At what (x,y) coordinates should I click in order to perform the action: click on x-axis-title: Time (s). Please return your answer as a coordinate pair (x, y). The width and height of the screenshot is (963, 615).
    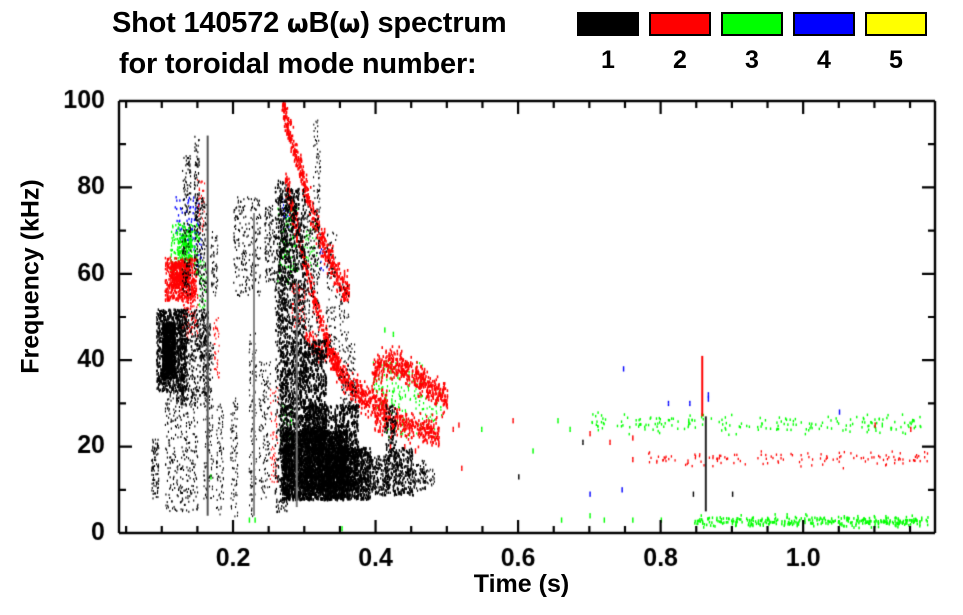
    Looking at the image, I should click on (481, 584).